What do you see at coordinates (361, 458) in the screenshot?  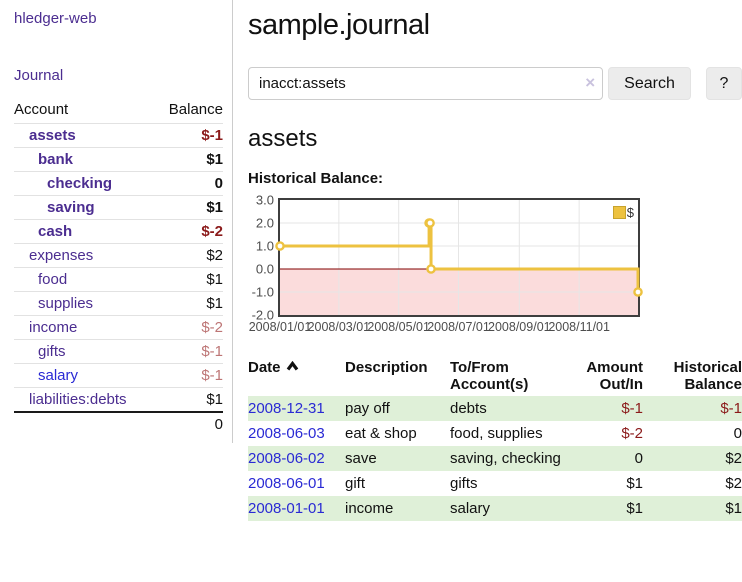 I see `transaction-description: save` at bounding box center [361, 458].